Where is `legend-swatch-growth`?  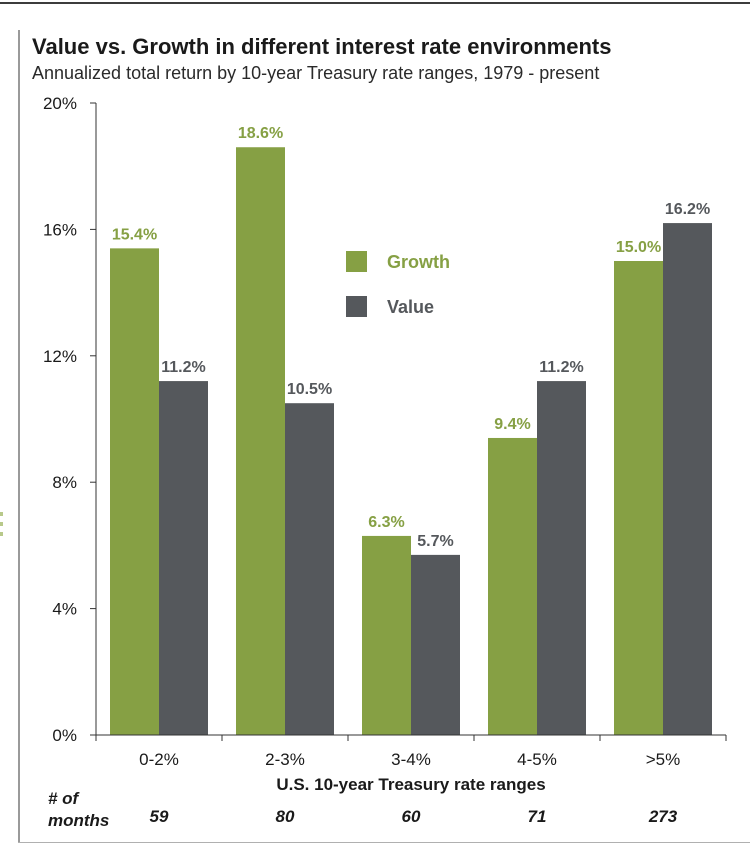 legend-swatch-growth is located at coordinates (356, 261).